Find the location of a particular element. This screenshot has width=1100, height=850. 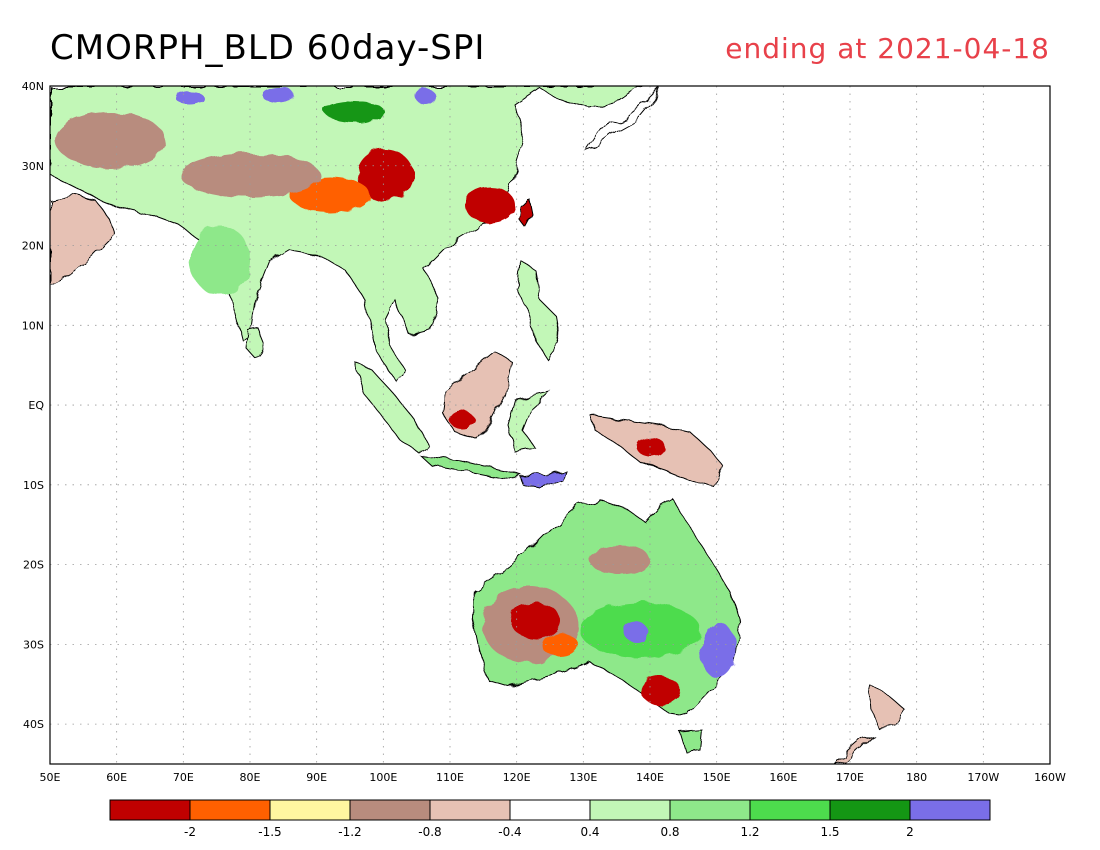

patch-north-green is located at coordinates (355, 112).